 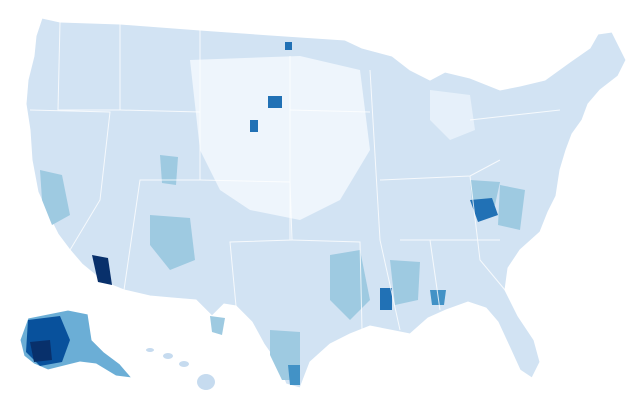 I want to click on hawaii, so click(x=180, y=369).